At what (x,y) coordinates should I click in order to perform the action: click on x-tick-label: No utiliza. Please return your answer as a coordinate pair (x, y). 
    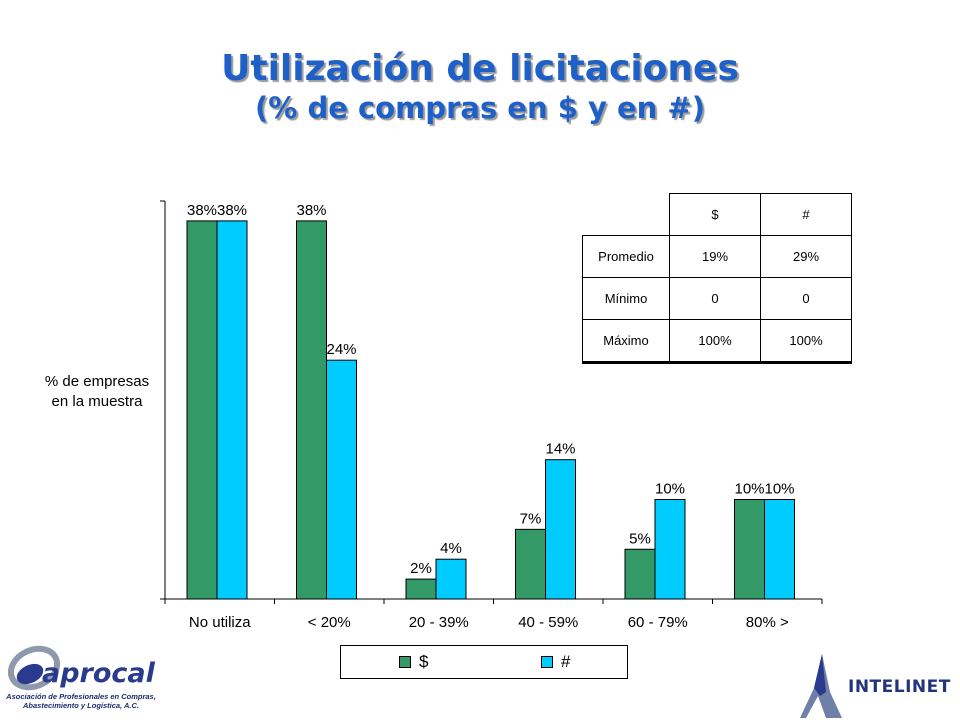
    Looking at the image, I should click on (220, 622).